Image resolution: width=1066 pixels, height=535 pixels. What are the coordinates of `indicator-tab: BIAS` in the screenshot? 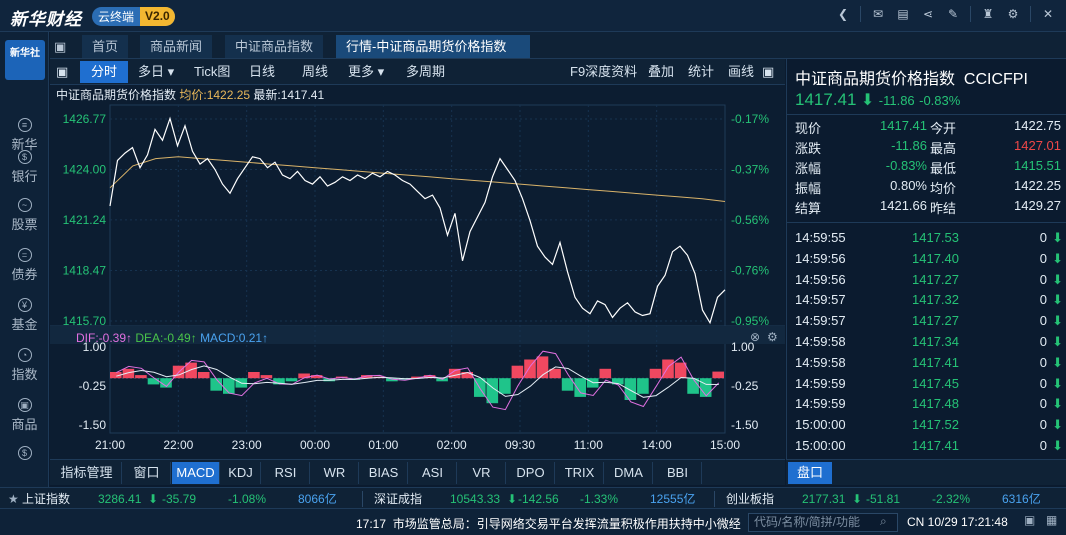 It's located at (384, 473).